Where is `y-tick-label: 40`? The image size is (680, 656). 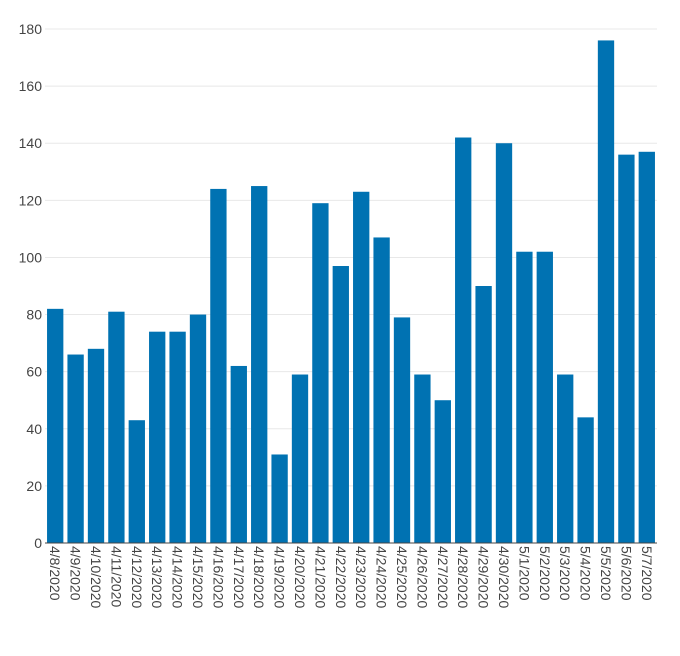 y-tick-label: 40 is located at coordinates (34, 429).